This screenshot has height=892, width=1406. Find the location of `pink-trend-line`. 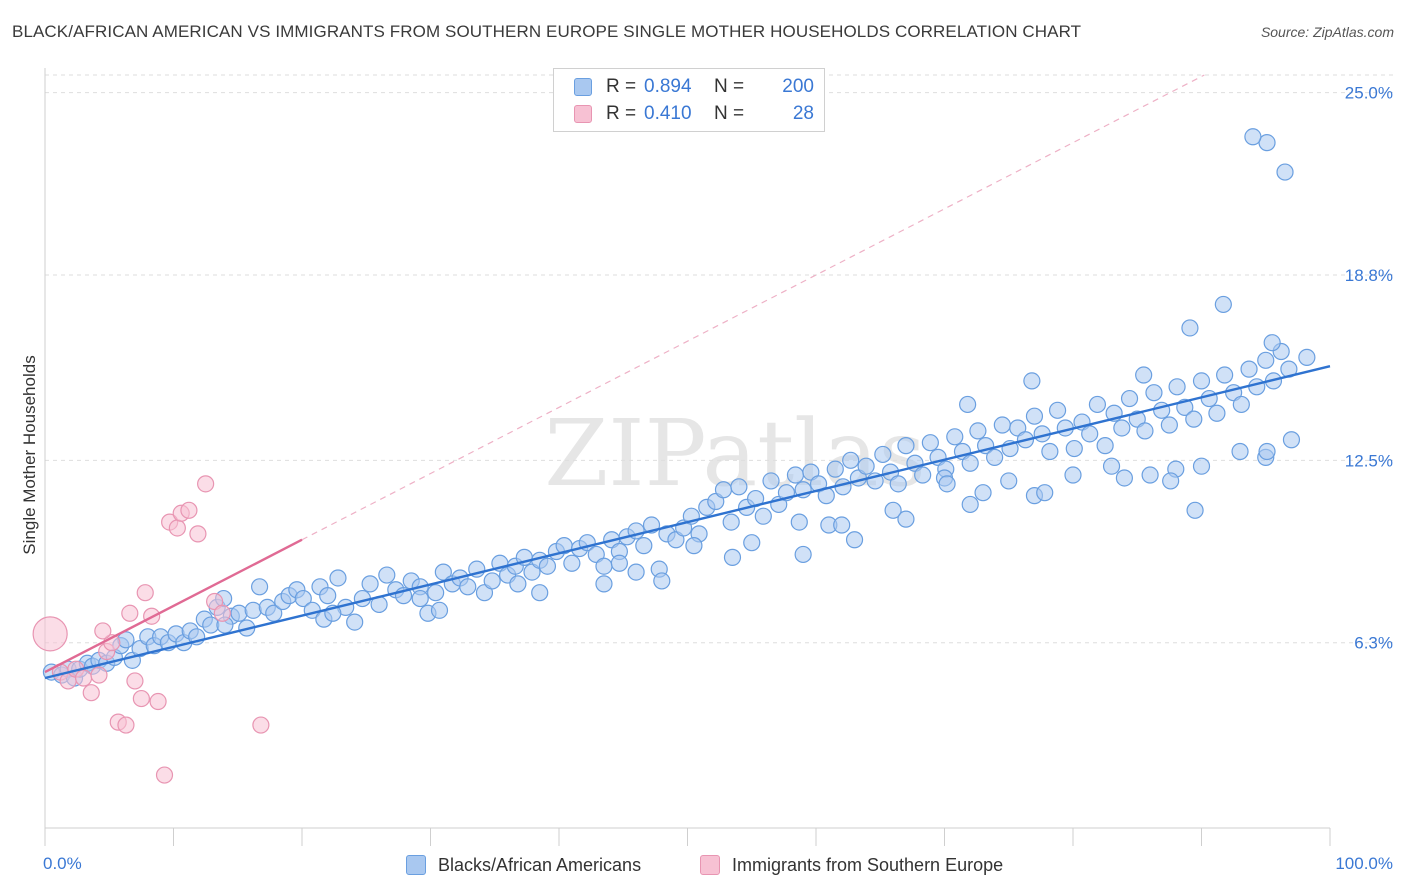

pink-trend-line is located at coordinates (173, 606).